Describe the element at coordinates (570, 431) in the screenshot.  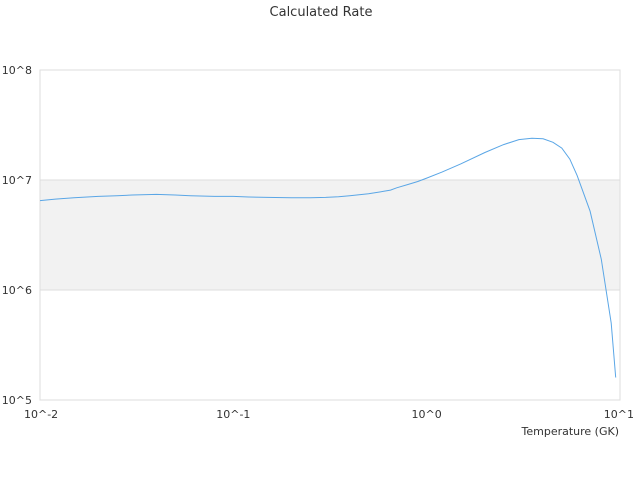
I see `x-axis-label: Temperature (GK)` at that location.